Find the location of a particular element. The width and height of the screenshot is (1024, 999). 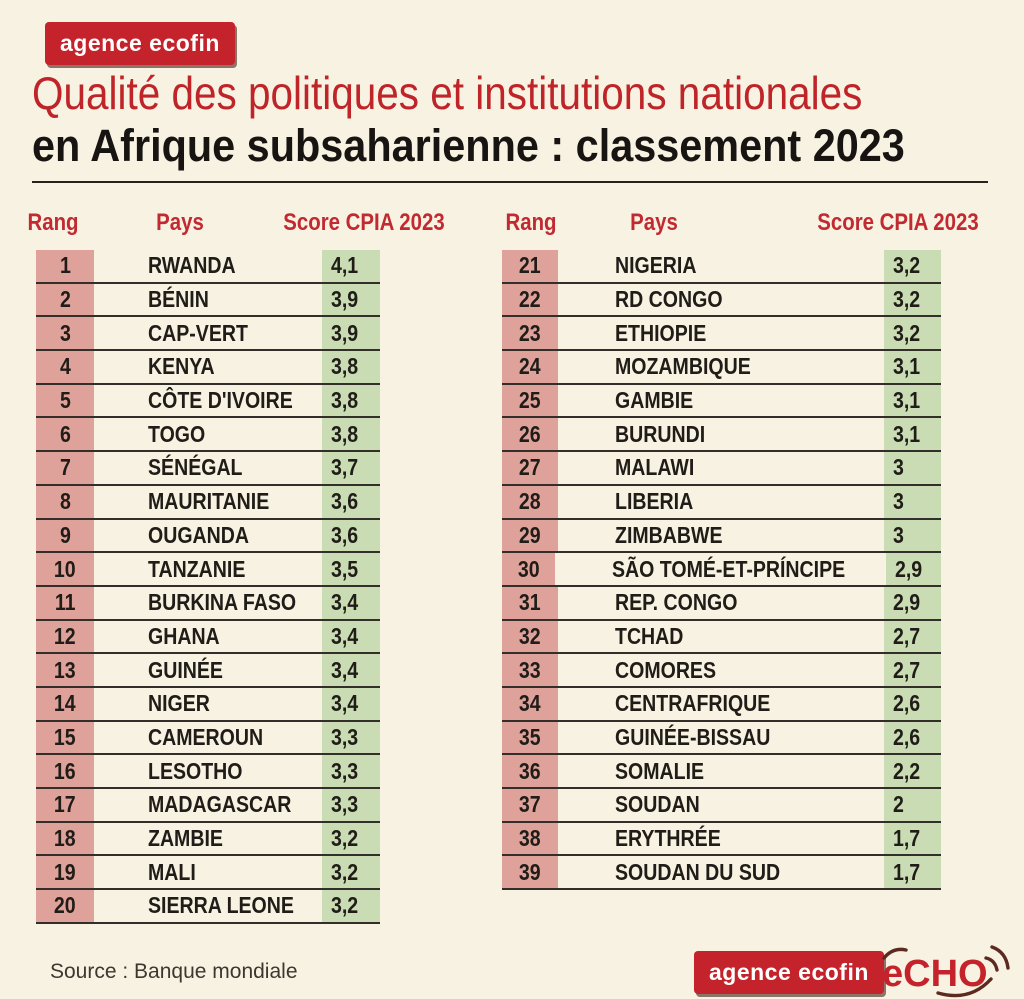

country-name: BÉNIN is located at coordinates (178, 299).